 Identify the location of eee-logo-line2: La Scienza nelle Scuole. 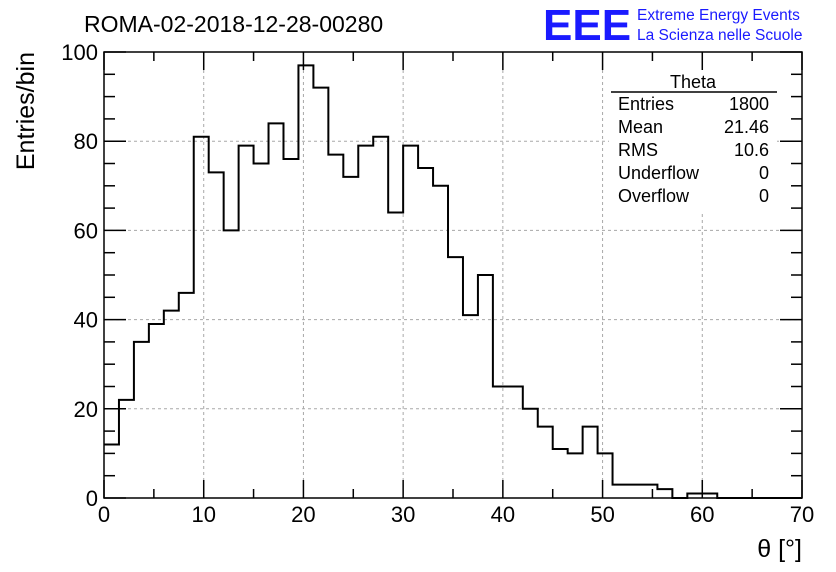
(719, 35).